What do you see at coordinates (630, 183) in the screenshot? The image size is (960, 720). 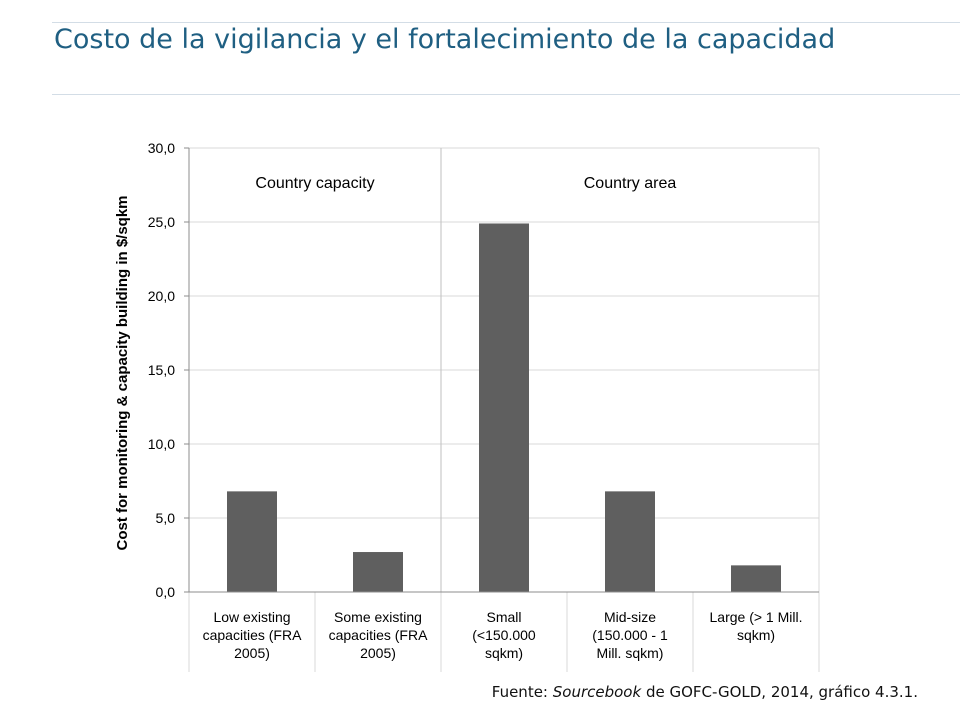 I see `group-label: Country area` at bounding box center [630, 183].